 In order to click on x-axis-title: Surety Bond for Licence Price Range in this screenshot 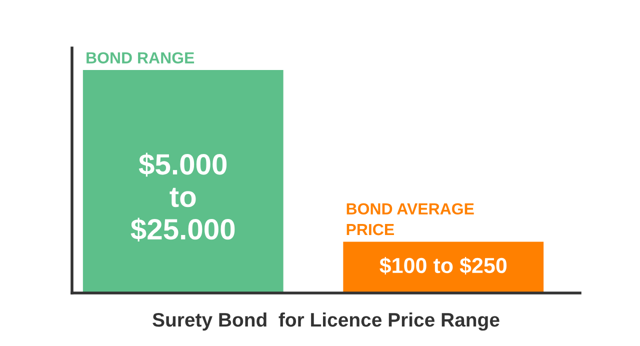, I will do `click(326, 321)`.